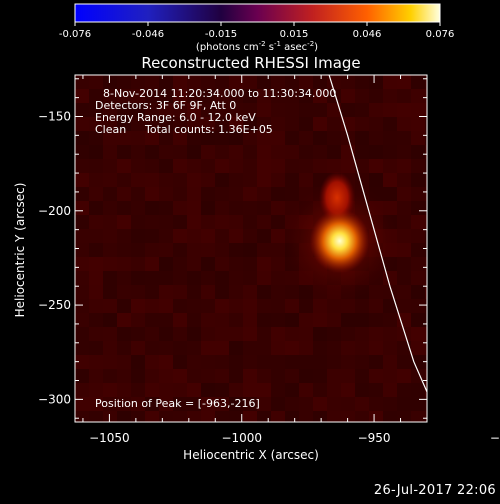 Image resolution: width=500 pixels, height=504 pixels. What do you see at coordinates (434, 490) in the screenshot?
I see `footer-date: 26-Jul-2017 22:06` at bounding box center [434, 490].